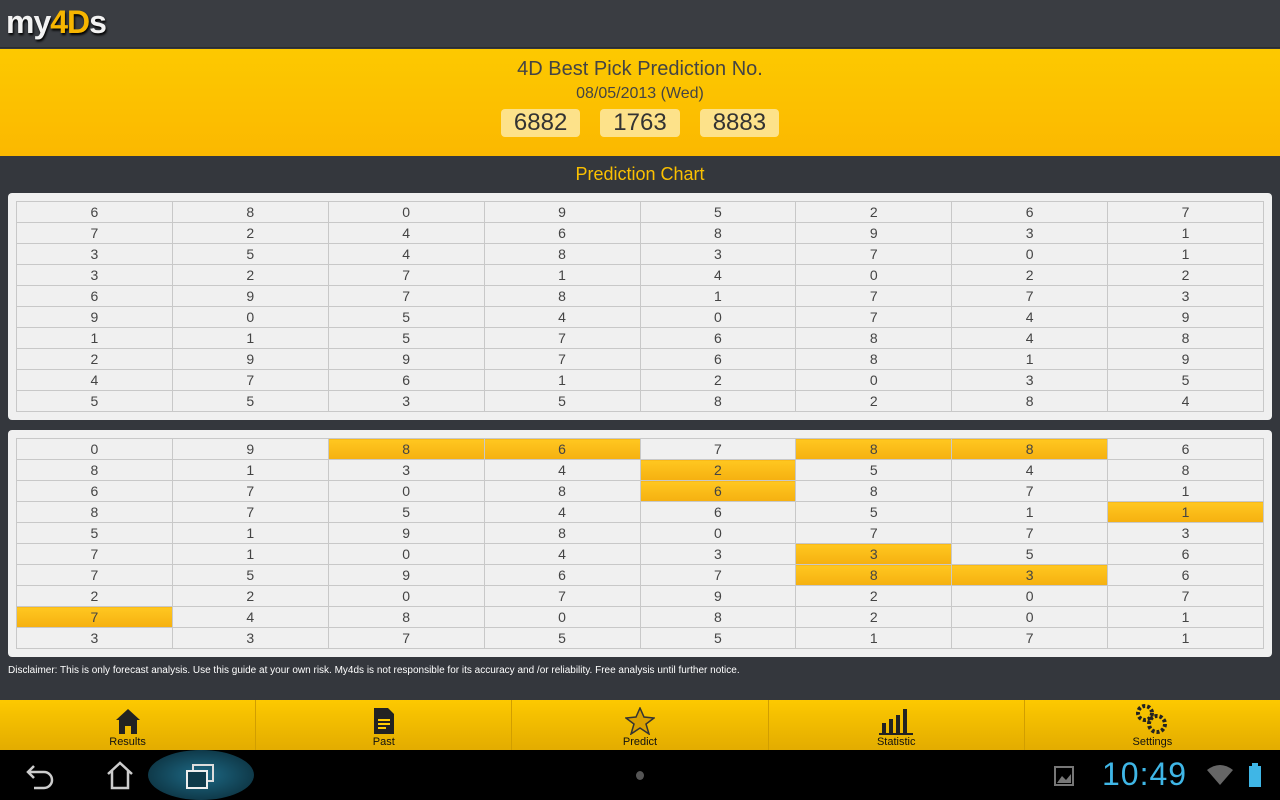  What do you see at coordinates (1152, 725) in the screenshot?
I see `nav-settings: Settings` at bounding box center [1152, 725].